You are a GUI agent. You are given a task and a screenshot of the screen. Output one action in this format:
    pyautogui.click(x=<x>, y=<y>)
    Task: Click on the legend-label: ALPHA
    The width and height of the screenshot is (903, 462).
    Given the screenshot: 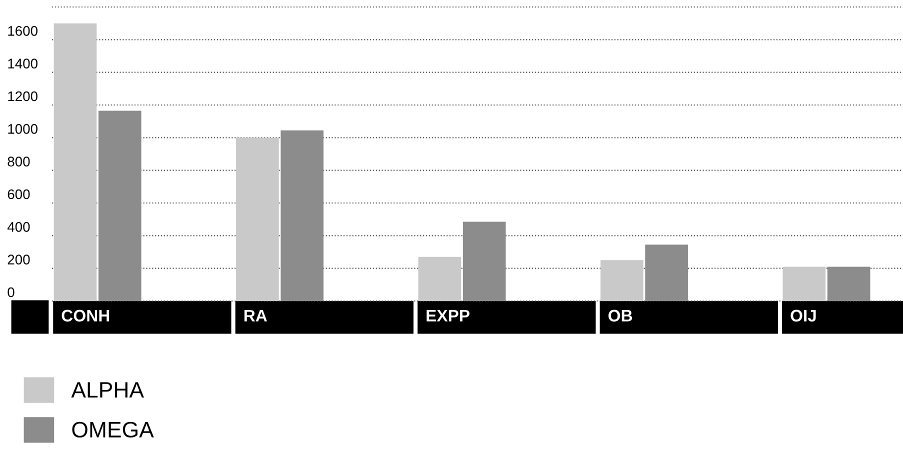 What is the action you would take?
    pyautogui.click(x=107, y=390)
    